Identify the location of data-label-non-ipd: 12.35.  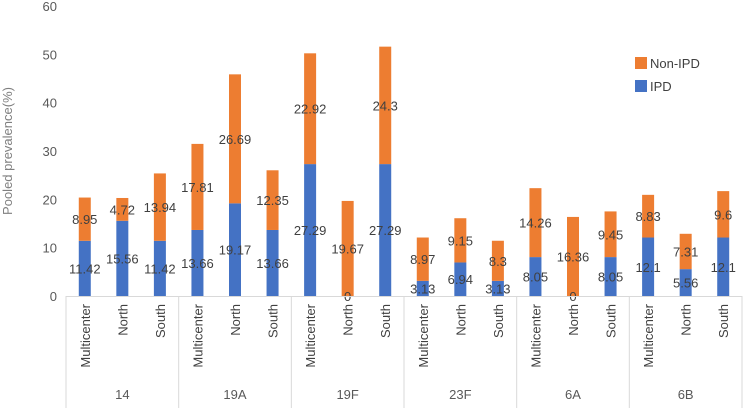
(272, 200).